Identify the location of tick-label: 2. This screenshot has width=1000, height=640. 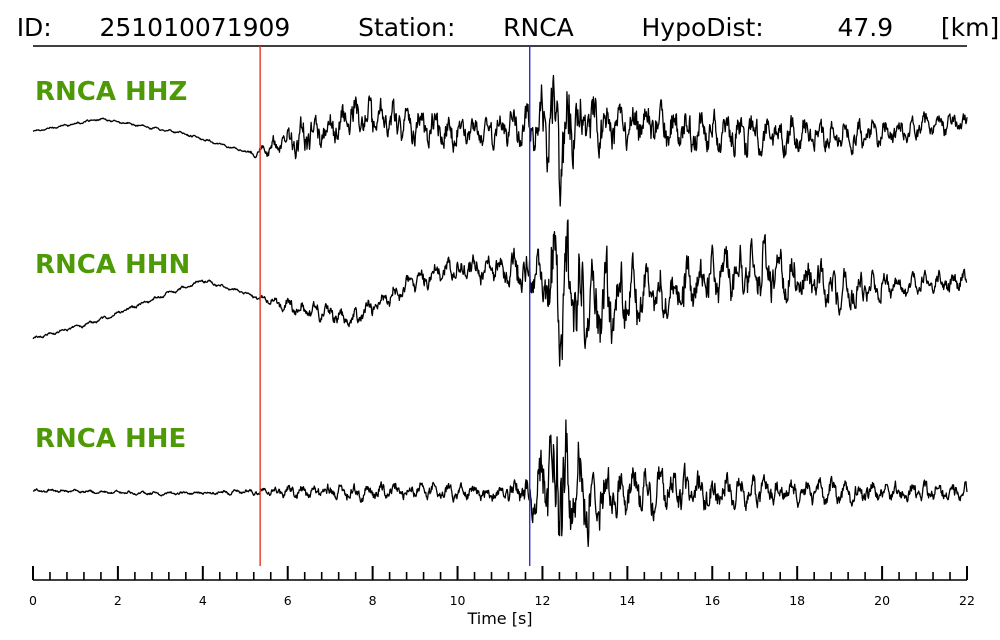
(118, 600).